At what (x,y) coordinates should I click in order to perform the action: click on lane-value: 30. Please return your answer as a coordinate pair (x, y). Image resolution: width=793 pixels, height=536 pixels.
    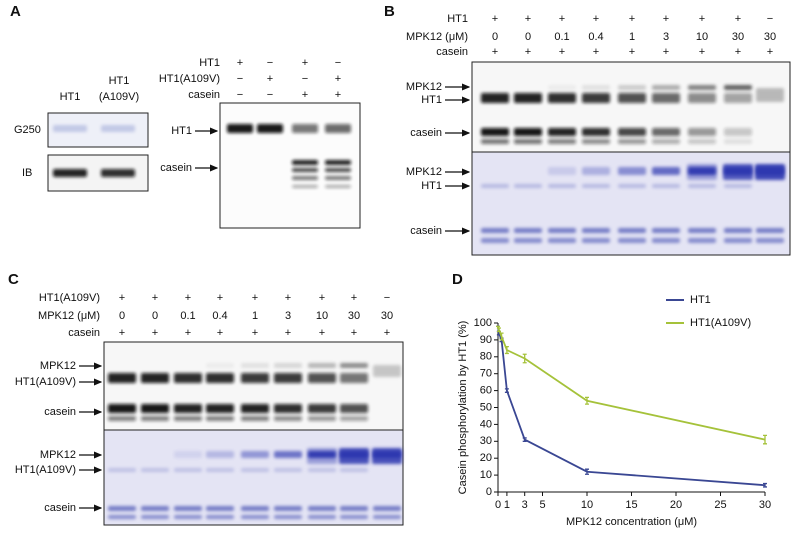
    Looking at the image, I should click on (354, 316).